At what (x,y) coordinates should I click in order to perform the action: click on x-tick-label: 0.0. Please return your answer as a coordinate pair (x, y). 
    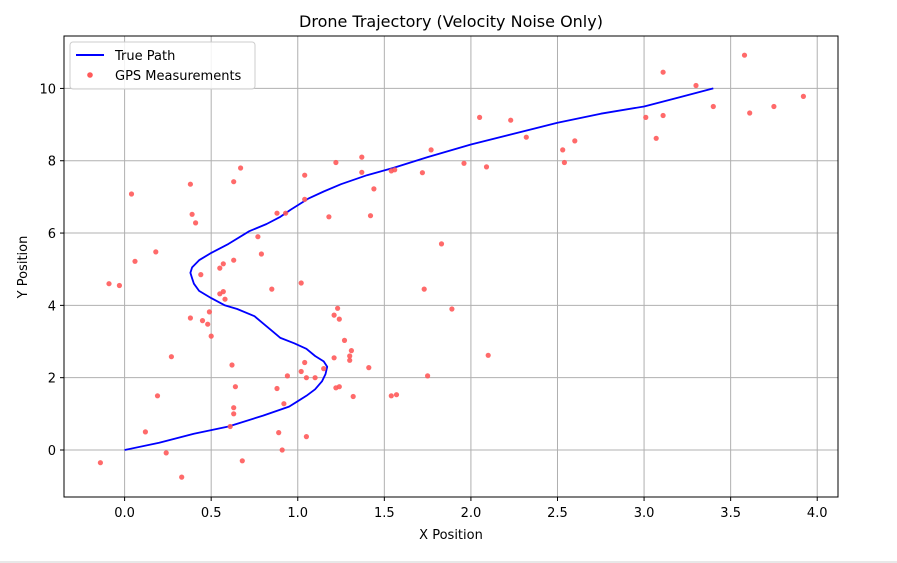
    Looking at the image, I should click on (124, 513).